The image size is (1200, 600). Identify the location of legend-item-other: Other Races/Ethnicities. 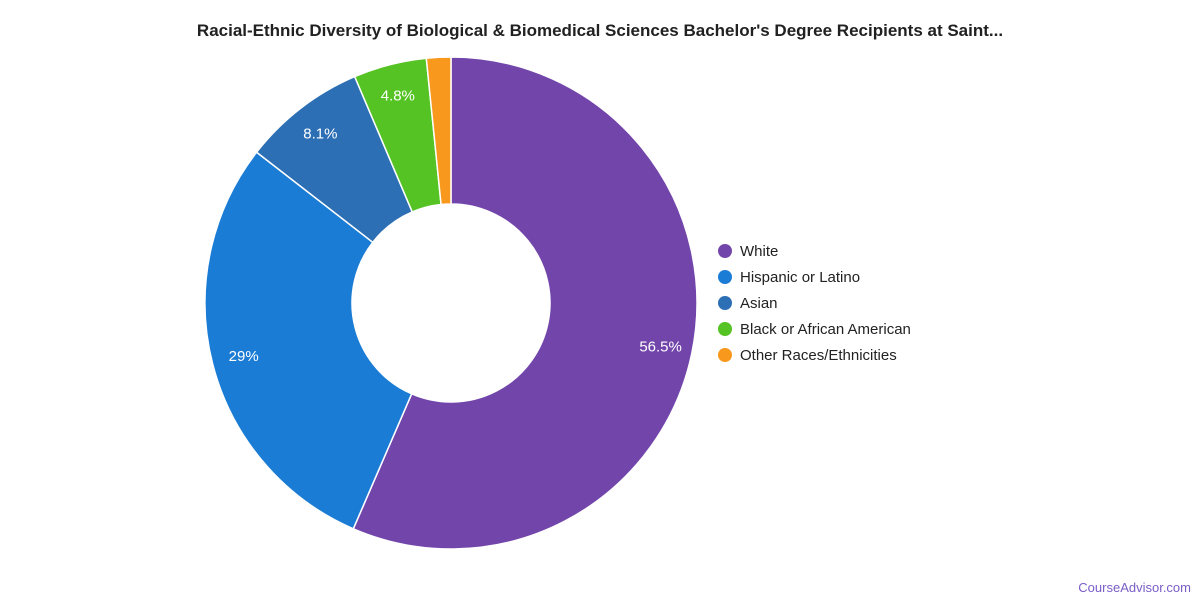
(814, 355).